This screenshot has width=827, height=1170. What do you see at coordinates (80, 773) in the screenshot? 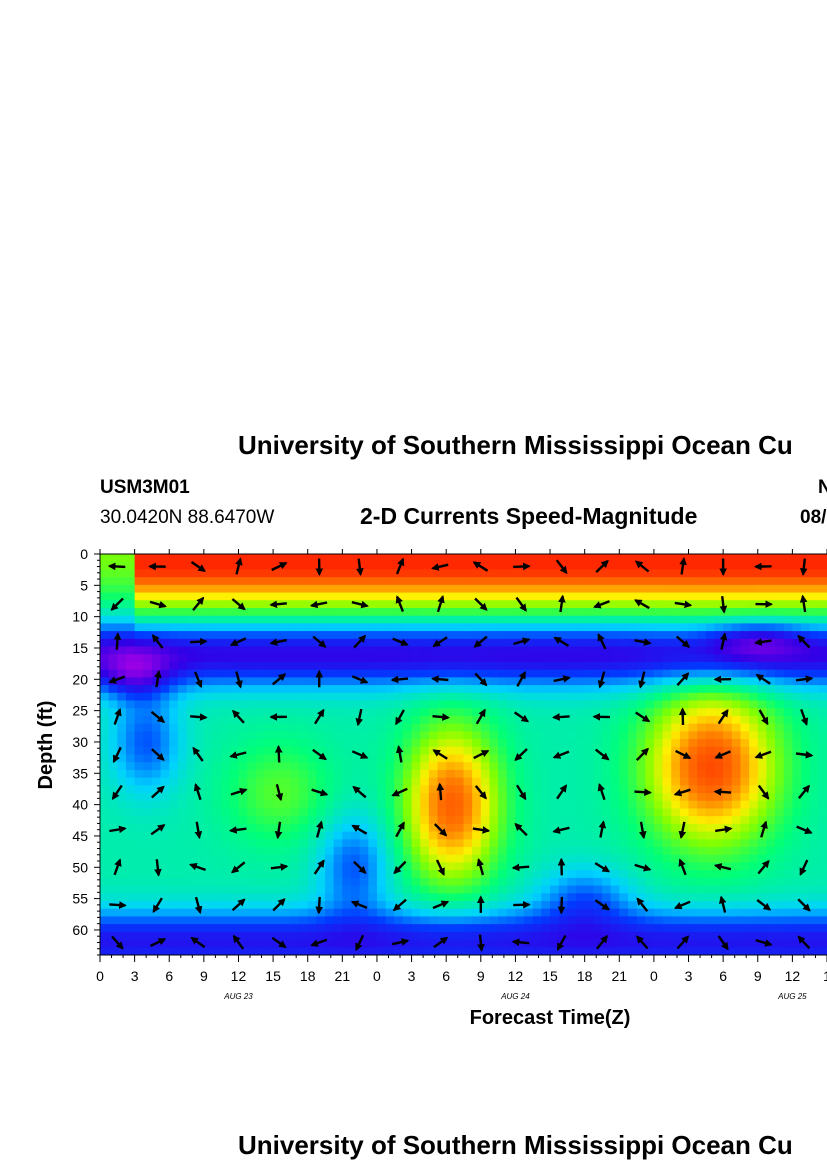
I see `y-tick-label: 35` at bounding box center [80, 773].